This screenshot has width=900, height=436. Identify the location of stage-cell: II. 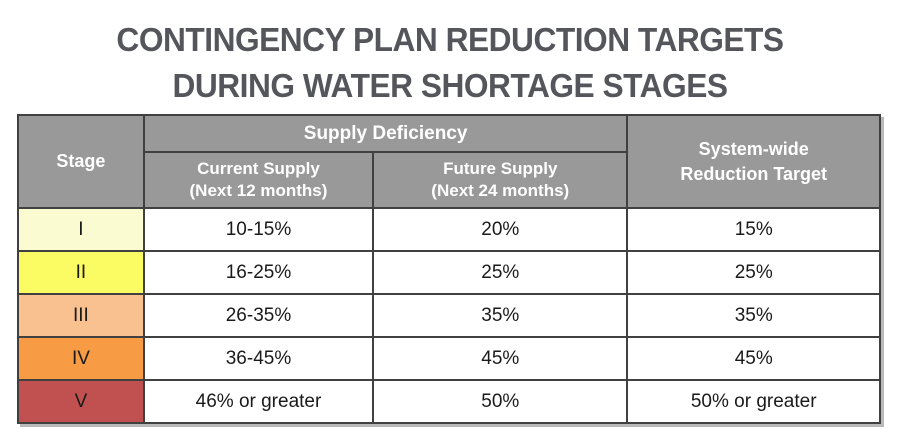
(81, 272).